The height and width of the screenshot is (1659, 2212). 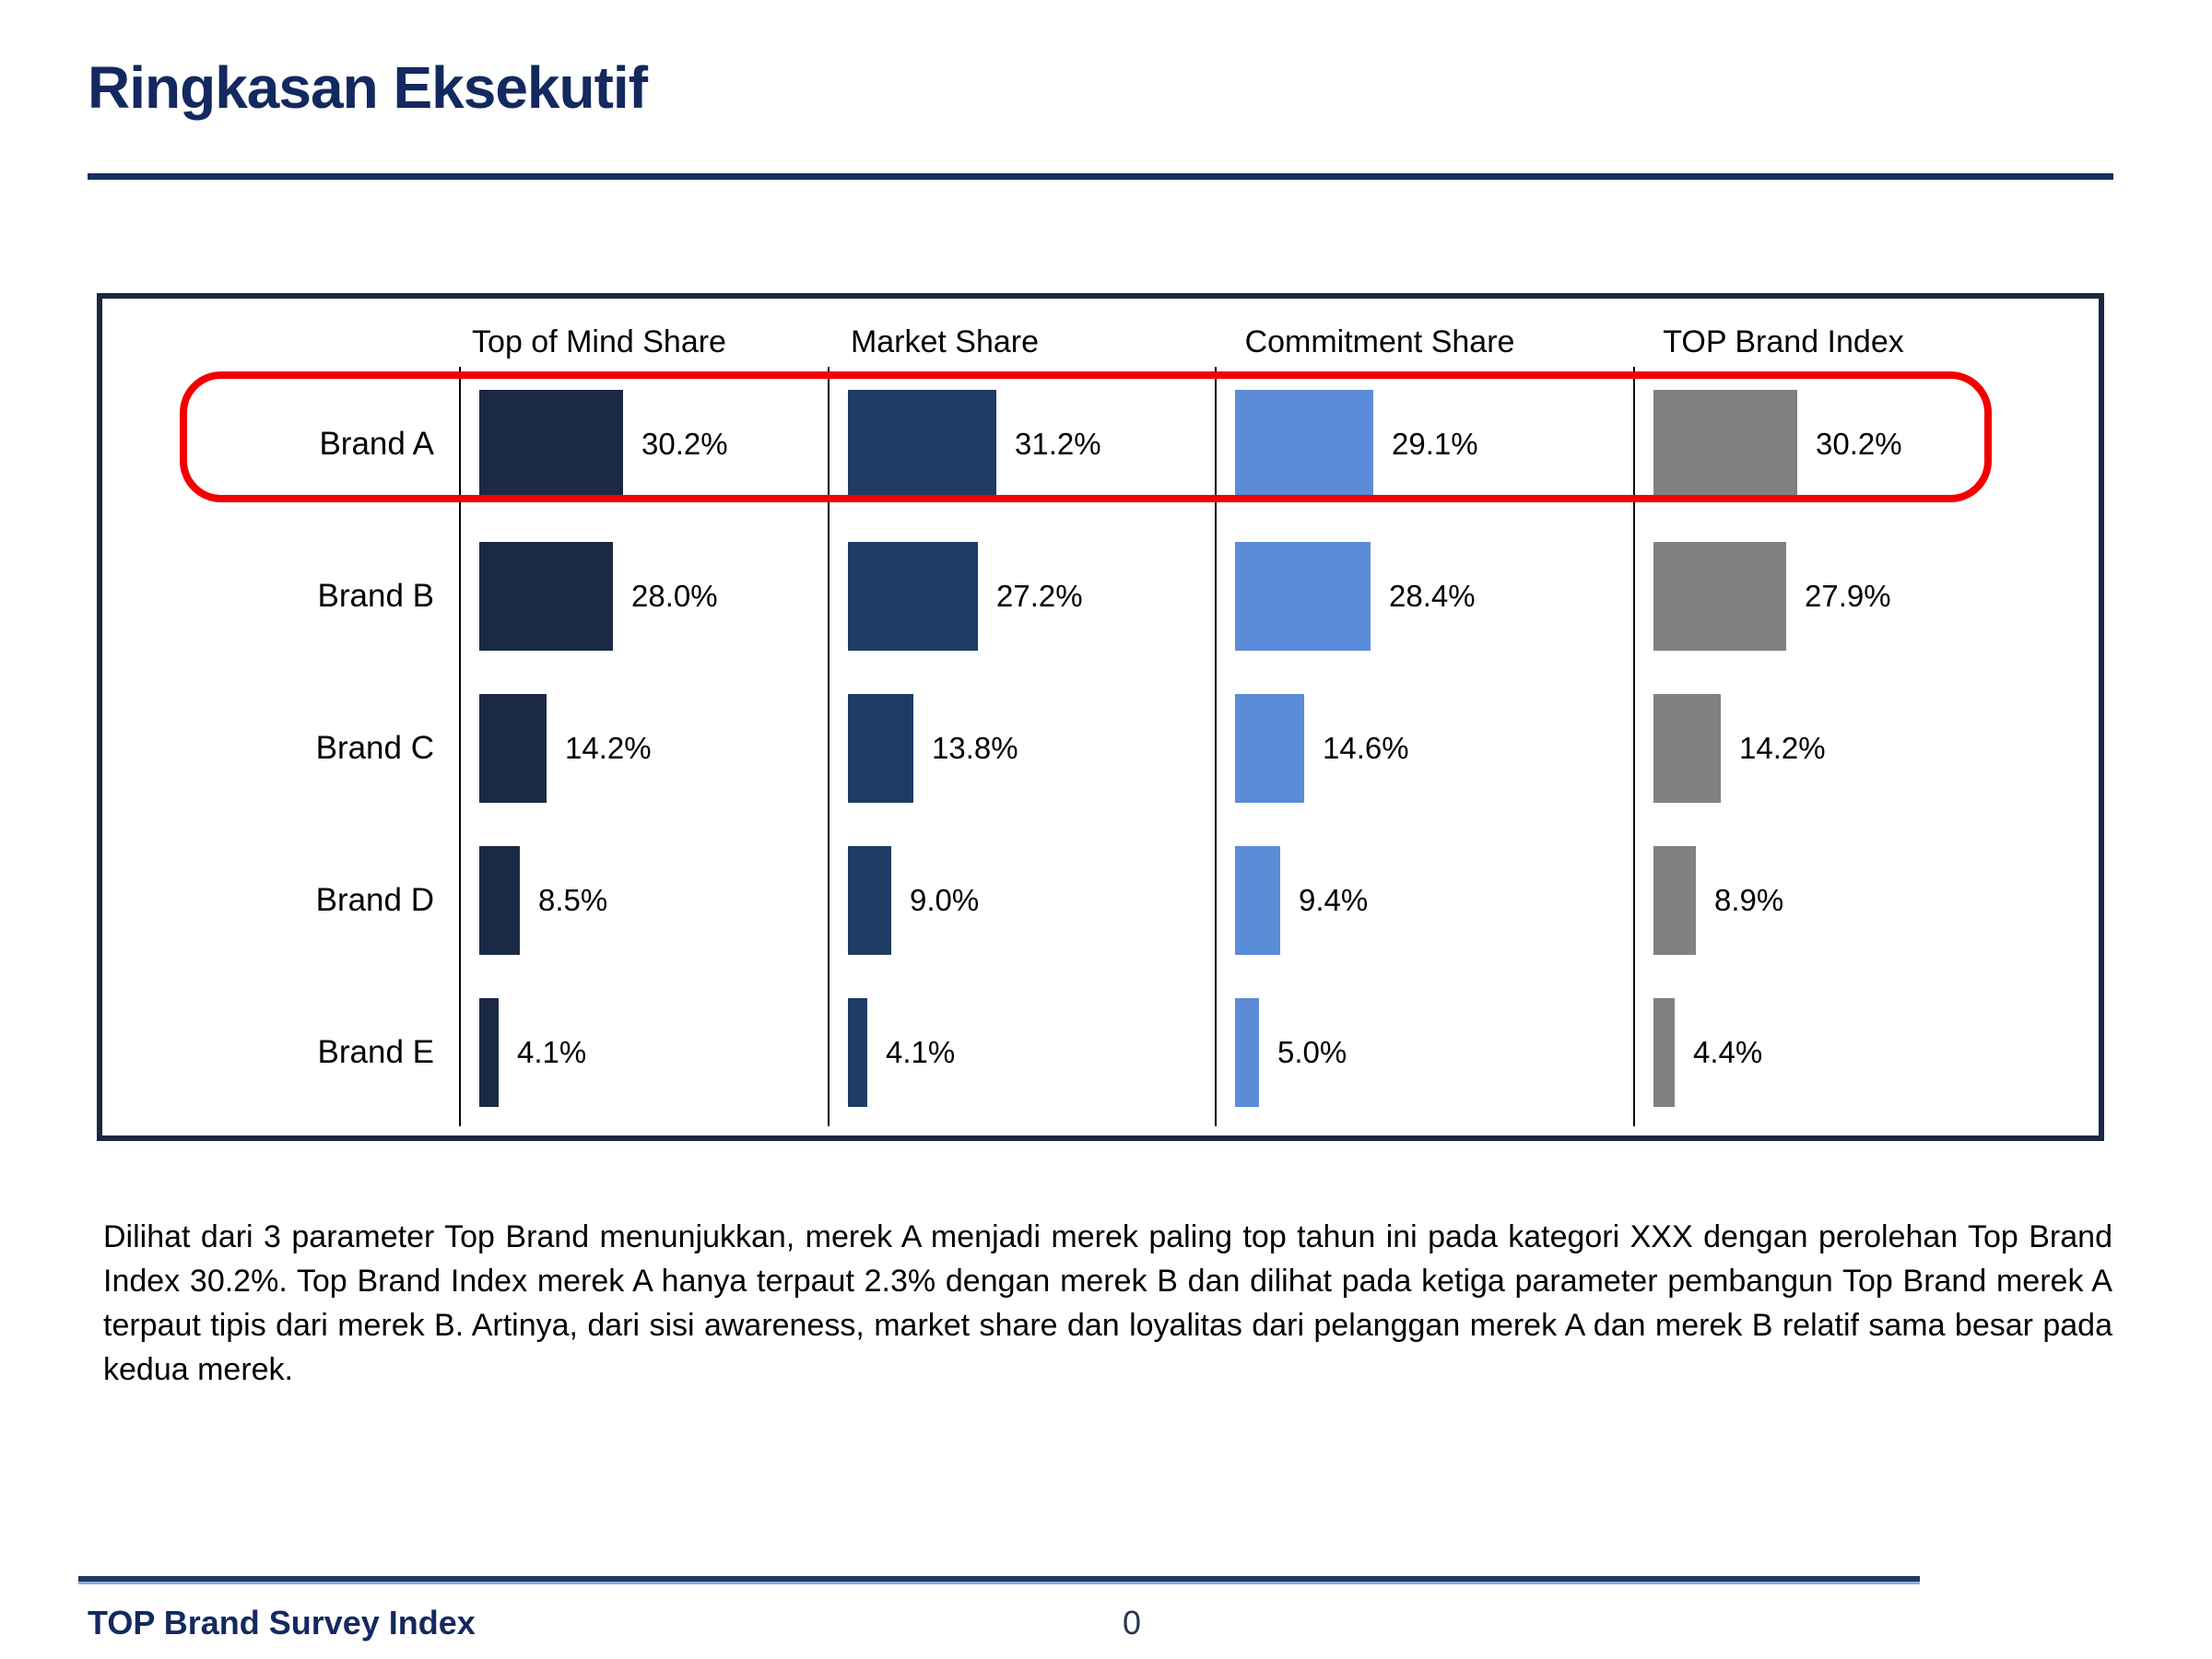 I want to click on value-label-market-share-brand-e: 4.1%, so click(x=921, y=1052).